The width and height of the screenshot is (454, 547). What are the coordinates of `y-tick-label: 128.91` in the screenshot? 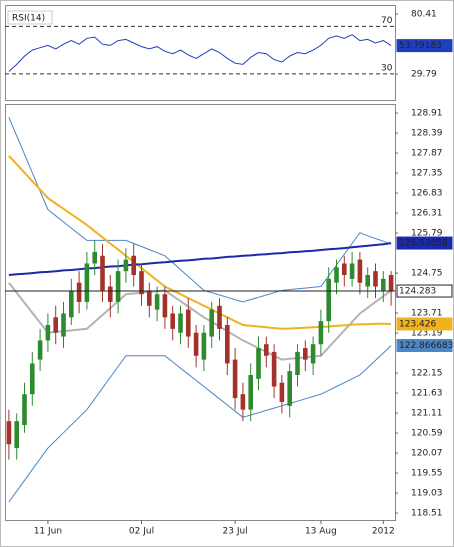 It's located at (427, 114).